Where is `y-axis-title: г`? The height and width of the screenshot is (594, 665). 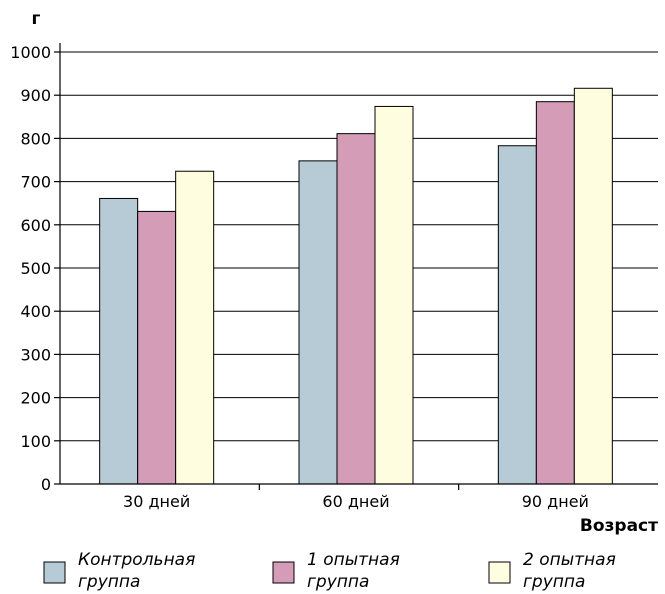
y-axis-title: г is located at coordinates (36, 19).